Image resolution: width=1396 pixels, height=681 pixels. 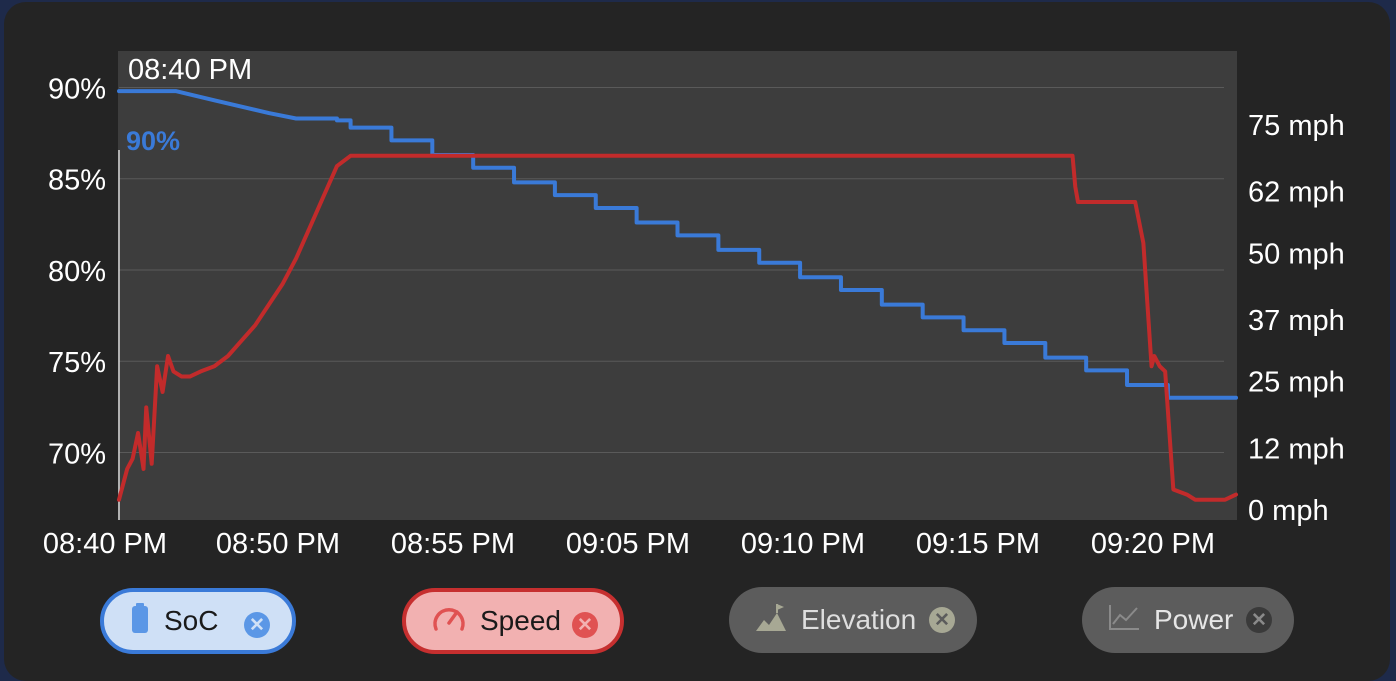 I want to click on legend-chip-speed: Speed ✕, so click(x=513, y=621).